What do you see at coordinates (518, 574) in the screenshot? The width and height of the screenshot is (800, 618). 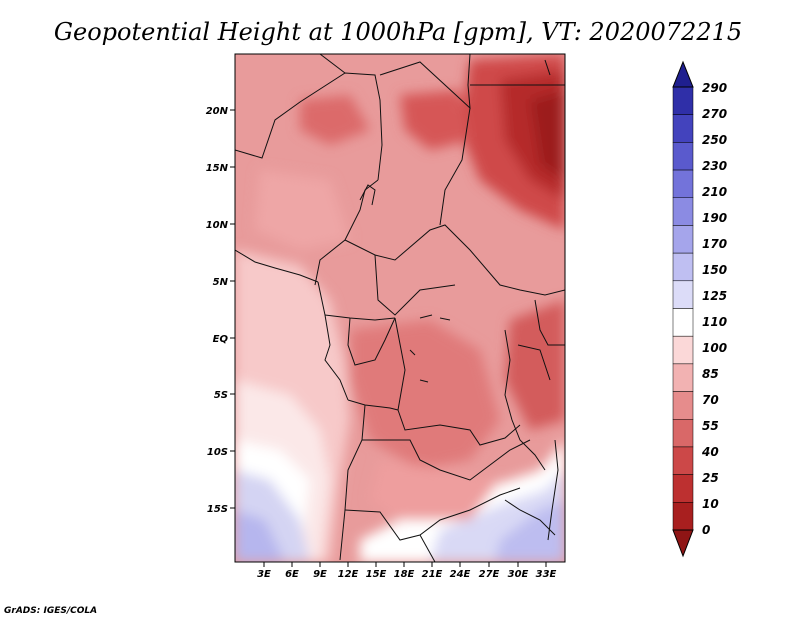 I see `lon-label: 30E` at bounding box center [518, 574].